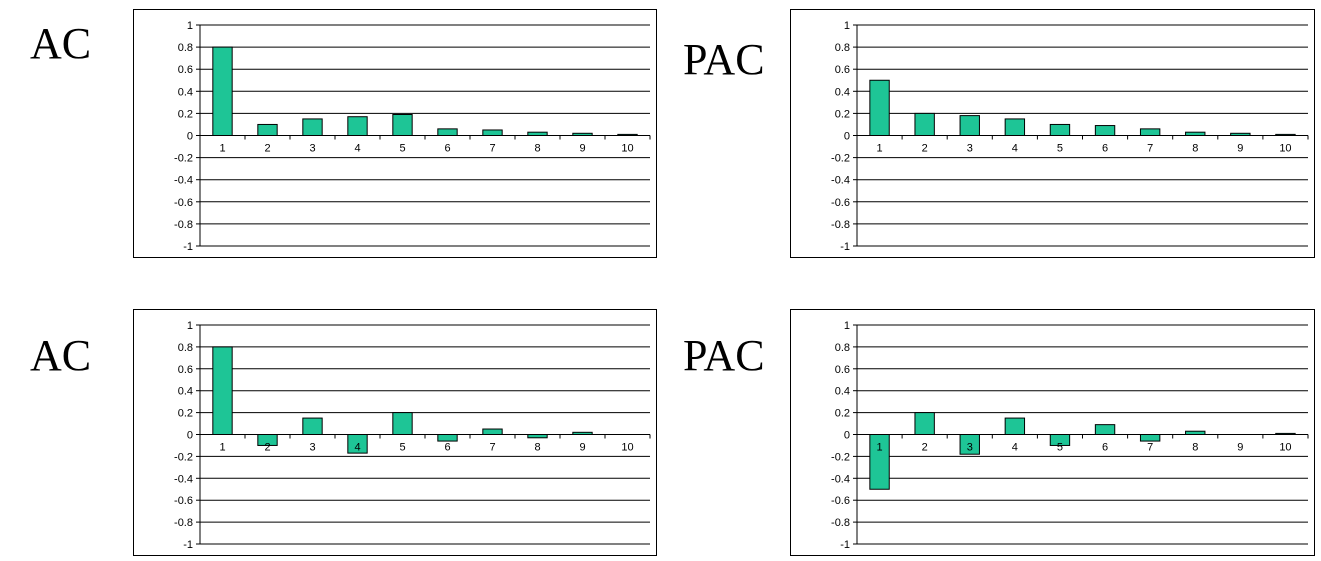 The width and height of the screenshot is (1321, 561). What do you see at coordinates (724, 59) in the screenshot?
I see `pac-label-top: PAC` at bounding box center [724, 59].